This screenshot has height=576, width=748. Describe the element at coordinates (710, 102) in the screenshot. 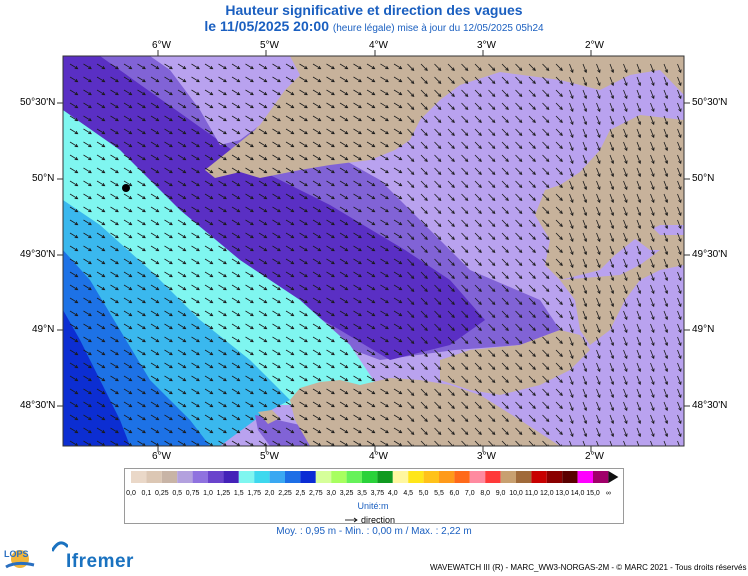

I see `lat-label-right-50-30: 50°30'N` at that location.